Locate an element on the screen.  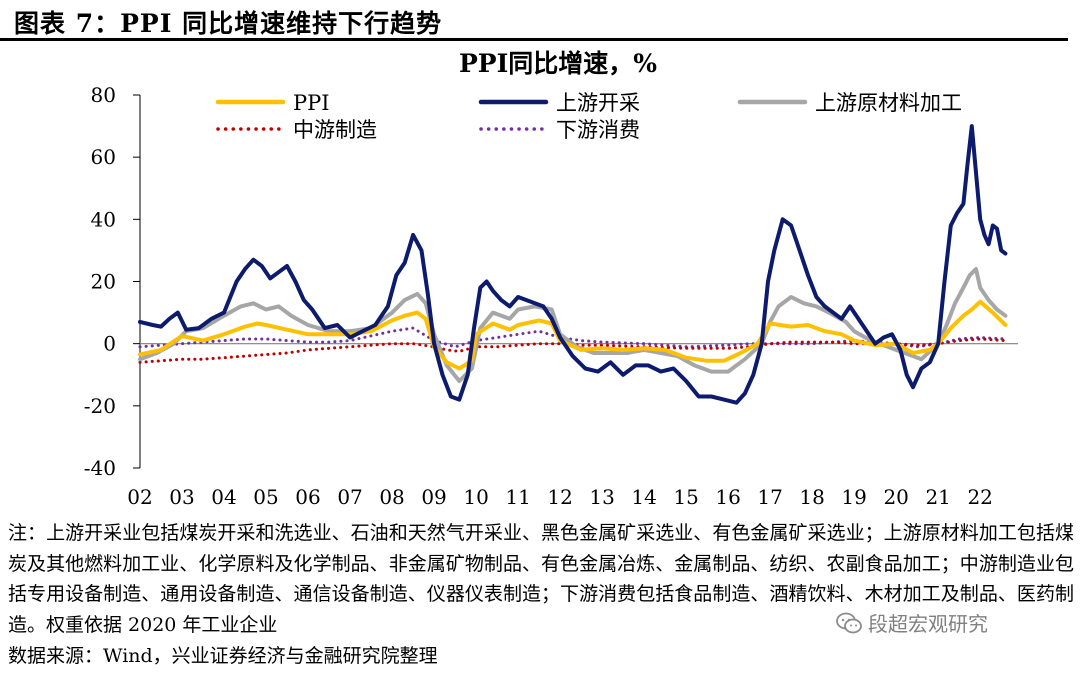
legend-label: 中游制造 is located at coordinates (335, 130).